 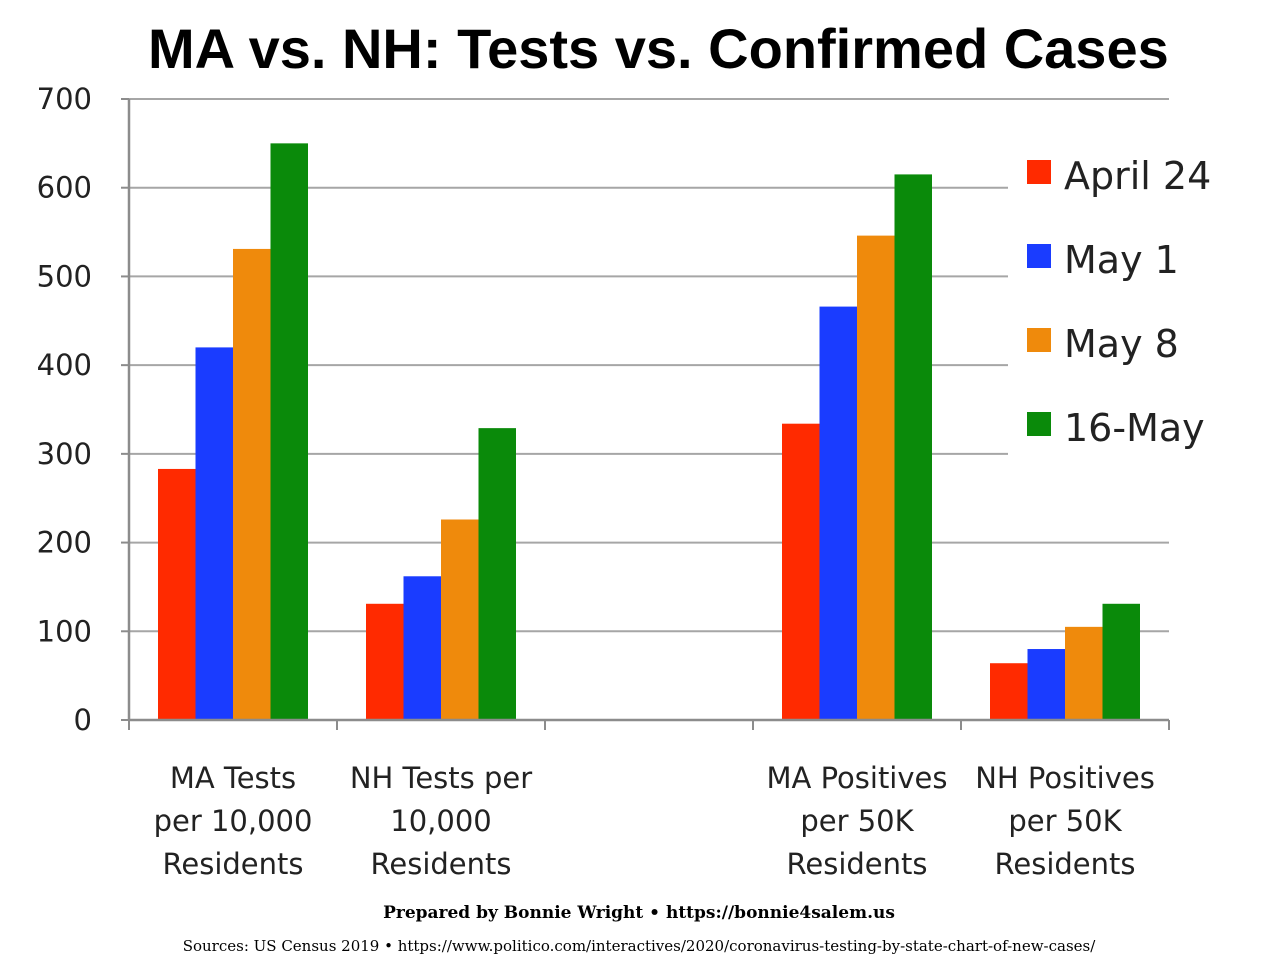 What do you see at coordinates (83, 720) in the screenshot?
I see `y-tick-label: 0` at bounding box center [83, 720].